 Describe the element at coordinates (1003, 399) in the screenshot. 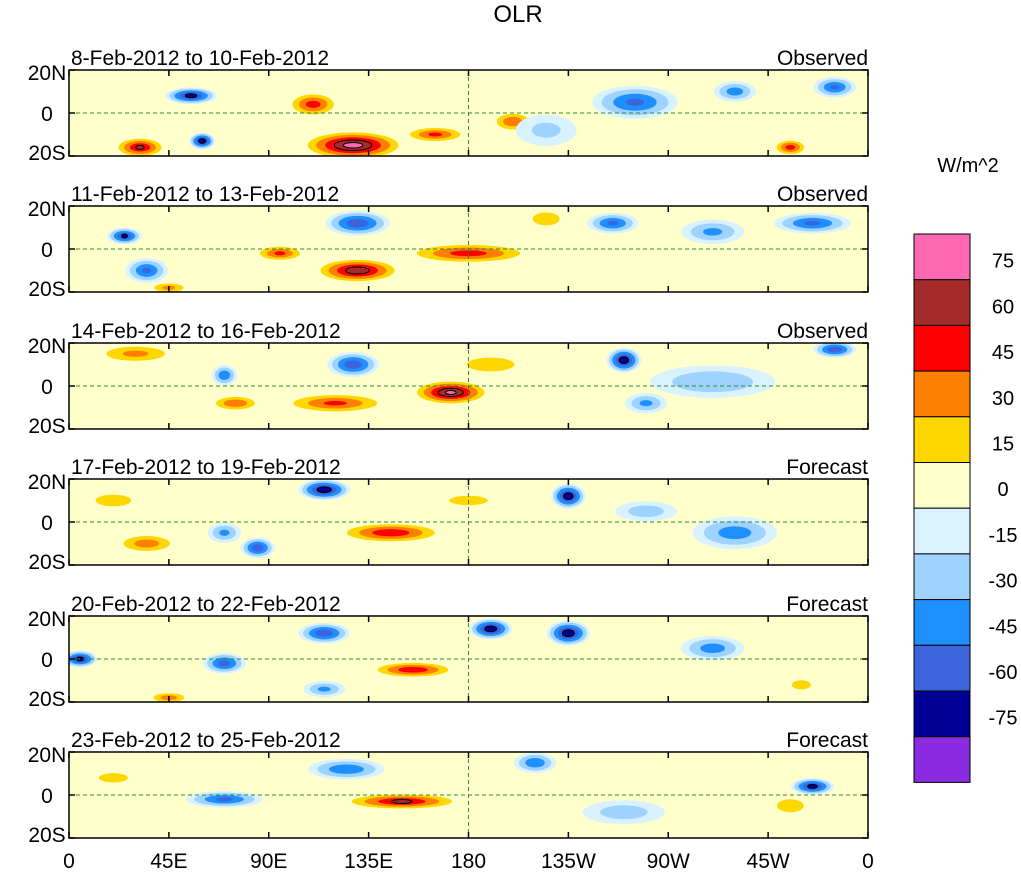

I see `colorbar-level-label: 30` at that location.